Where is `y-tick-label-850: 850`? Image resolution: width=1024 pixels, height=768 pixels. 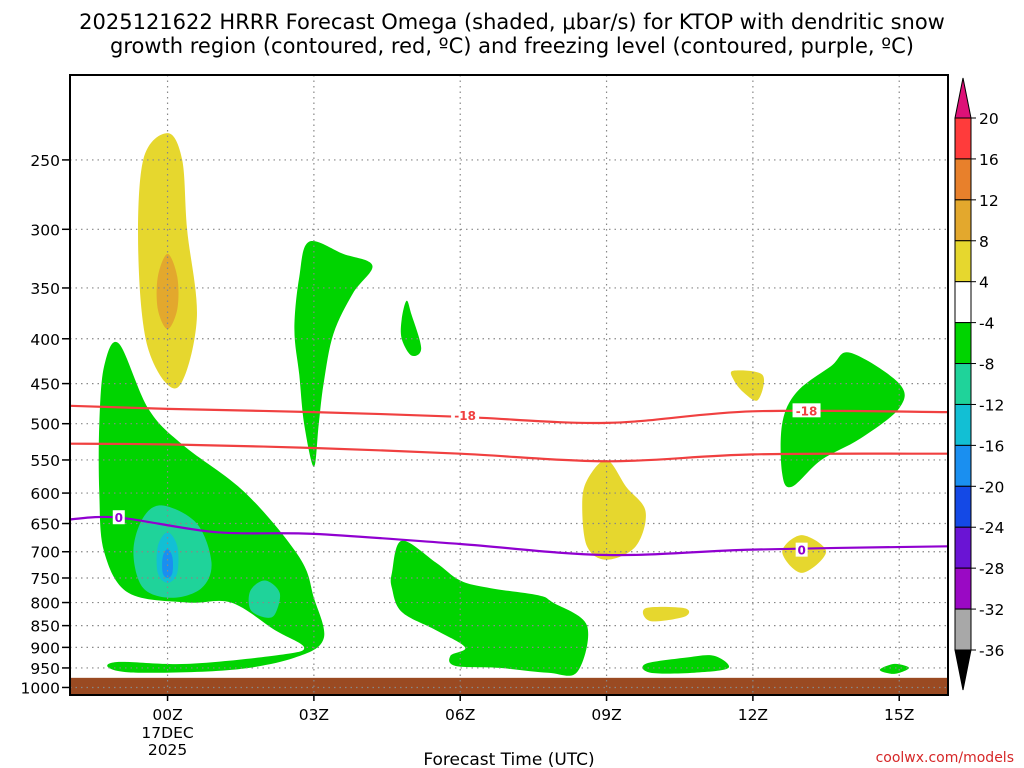 y-tick-label-850: 850 is located at coordinates (45, 627).